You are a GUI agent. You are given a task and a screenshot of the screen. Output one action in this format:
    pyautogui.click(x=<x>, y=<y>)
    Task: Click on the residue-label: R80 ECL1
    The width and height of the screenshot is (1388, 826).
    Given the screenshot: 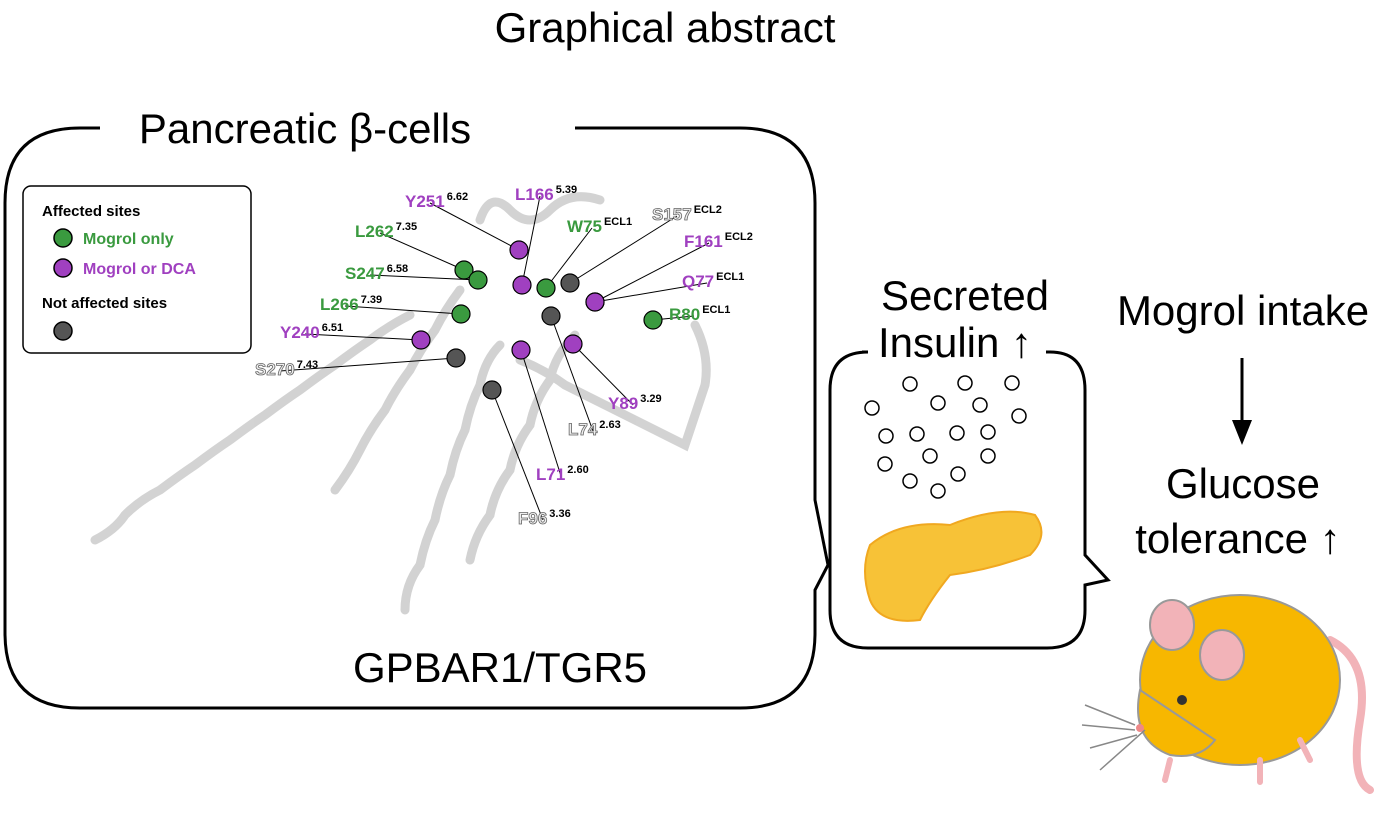 What is the action you would take?
    pyautogui.click(x=699, y=314)
    